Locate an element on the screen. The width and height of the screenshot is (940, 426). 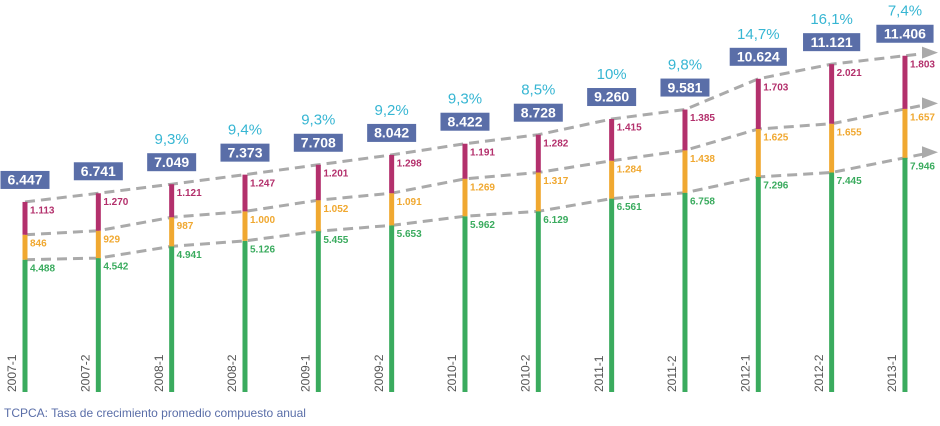
total-label: 9.581 is located at coordinates (684, 87).